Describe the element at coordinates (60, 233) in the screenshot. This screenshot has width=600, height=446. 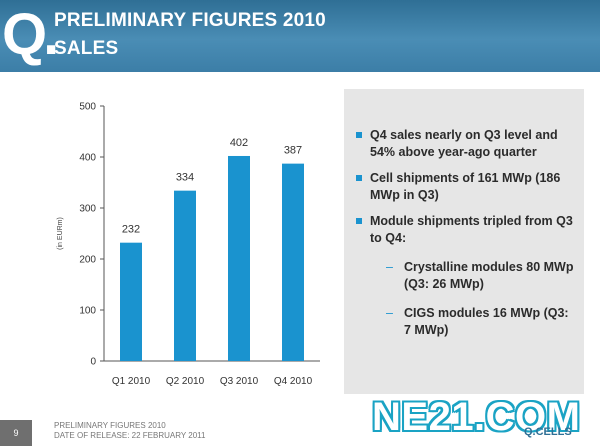
I see `y-axis-label: (in EURm)` at that location.